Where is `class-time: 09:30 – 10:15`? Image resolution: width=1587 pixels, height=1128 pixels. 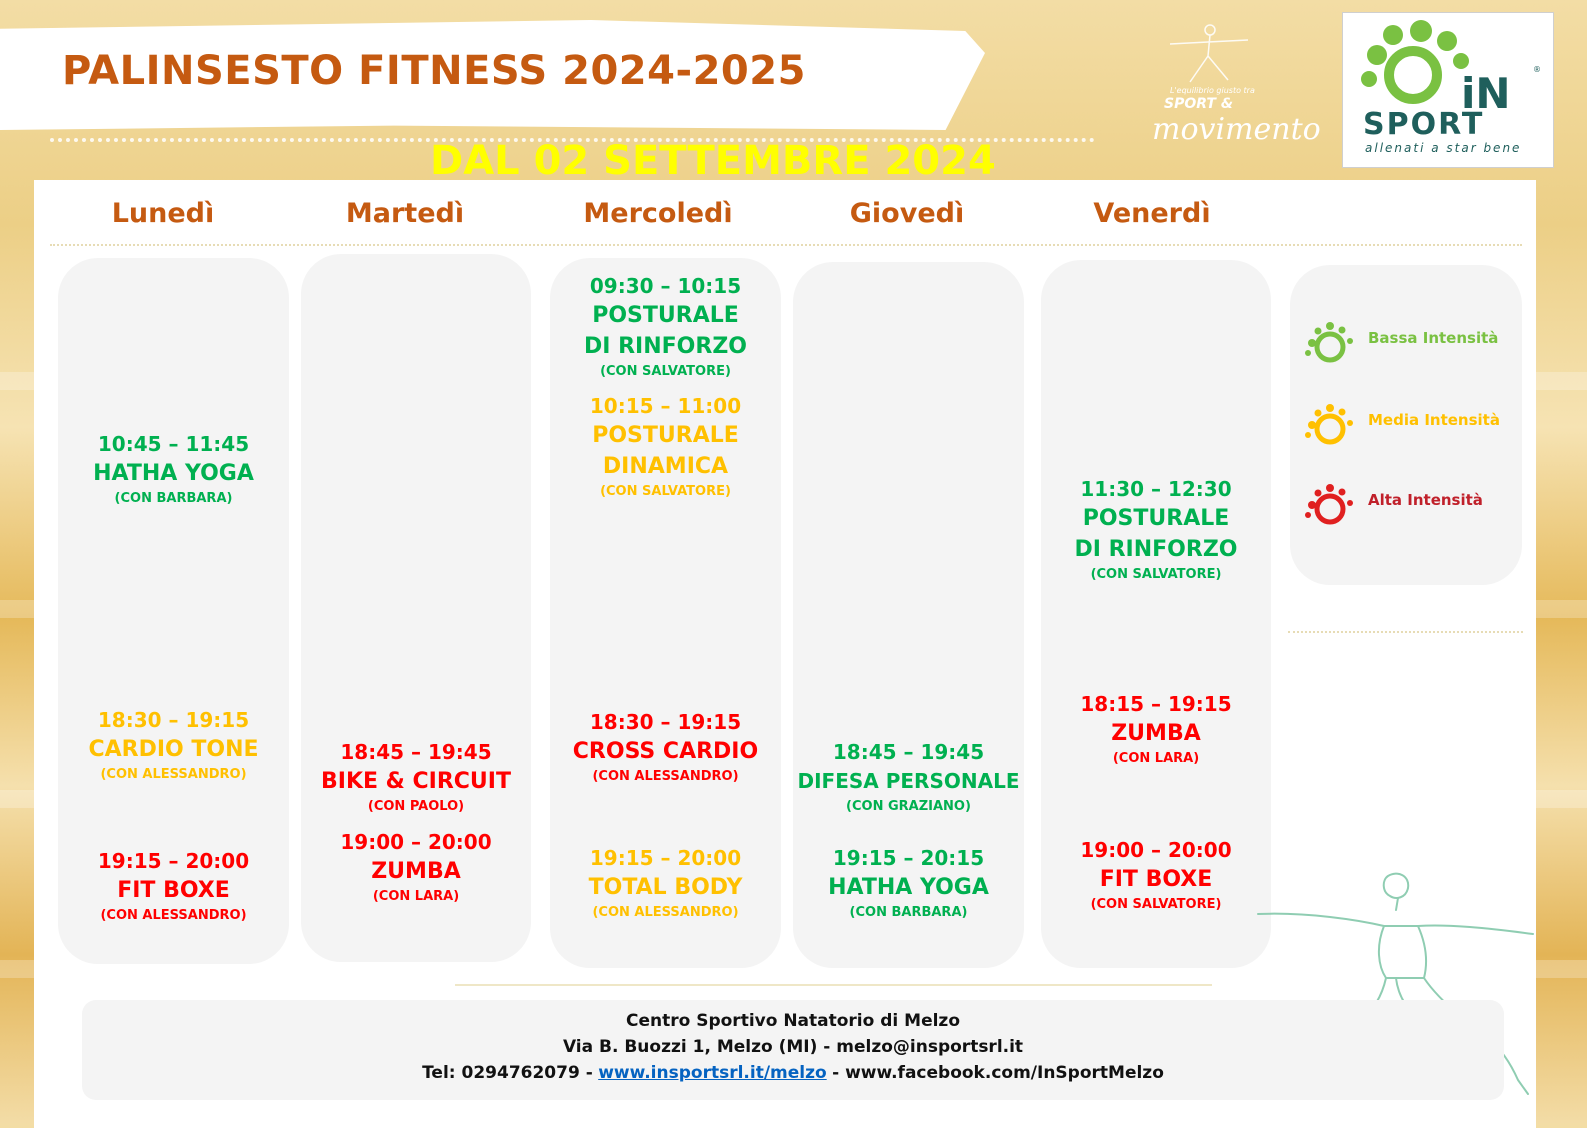
class-time: 09:30 – 10:15 is located at coordinates (665, 286).